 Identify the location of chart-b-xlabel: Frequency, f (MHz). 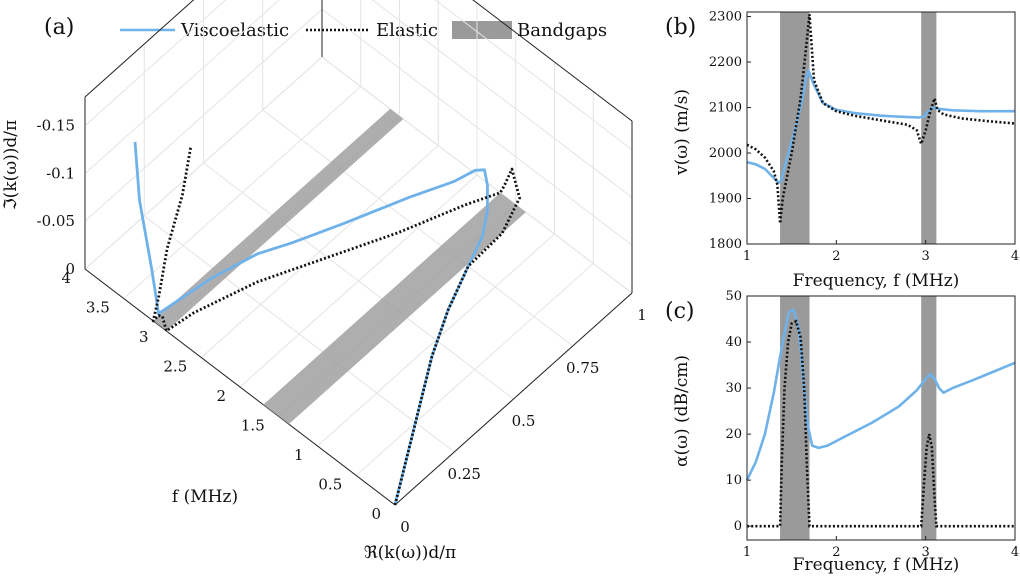
(876, 281).